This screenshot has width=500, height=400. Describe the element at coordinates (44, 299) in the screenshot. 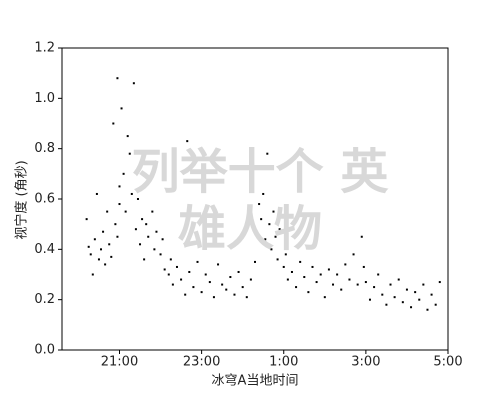

I see `y-tick-label: 0.2` at that location.